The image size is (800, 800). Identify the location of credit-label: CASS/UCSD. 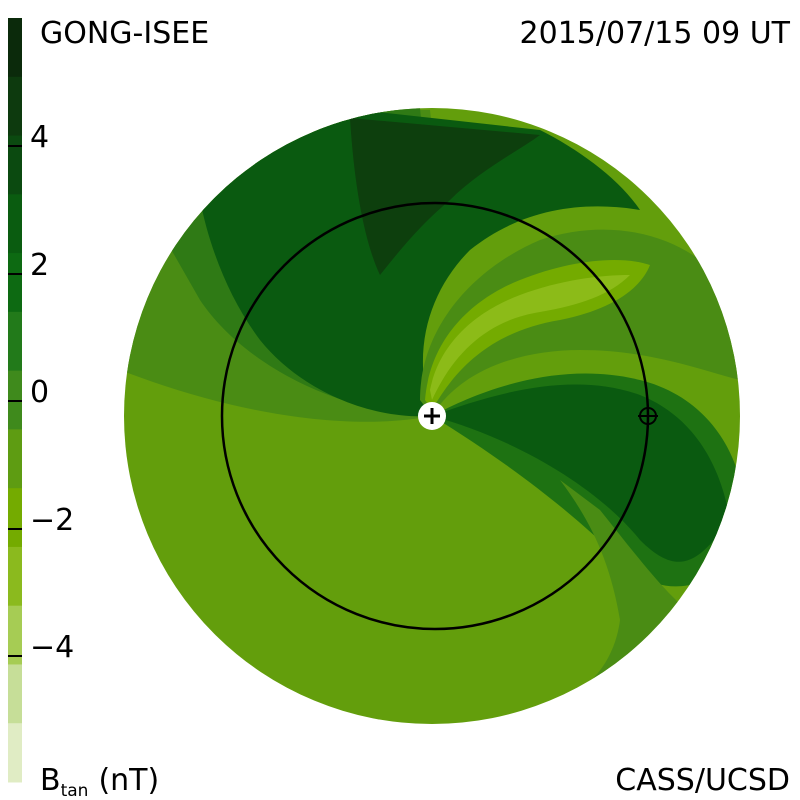
(702, 780).